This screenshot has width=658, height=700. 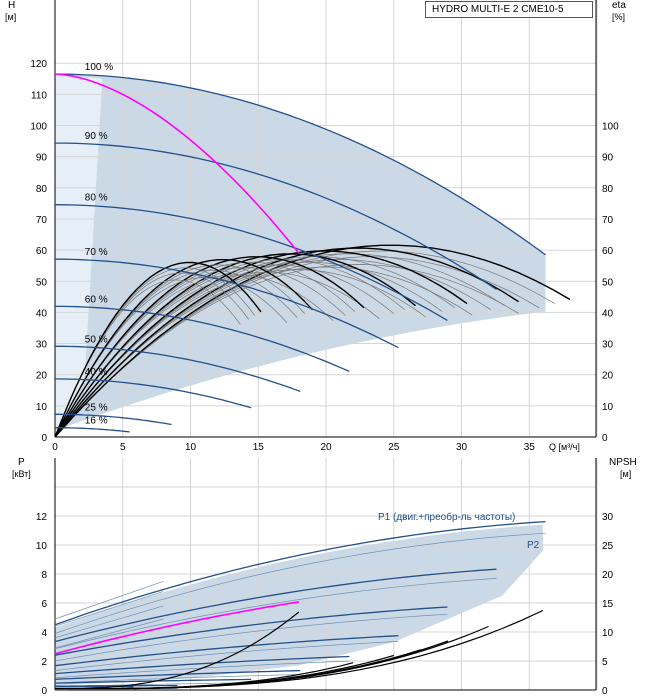 I want to click on y-tick-label: 90, so click(x=42, y=158).